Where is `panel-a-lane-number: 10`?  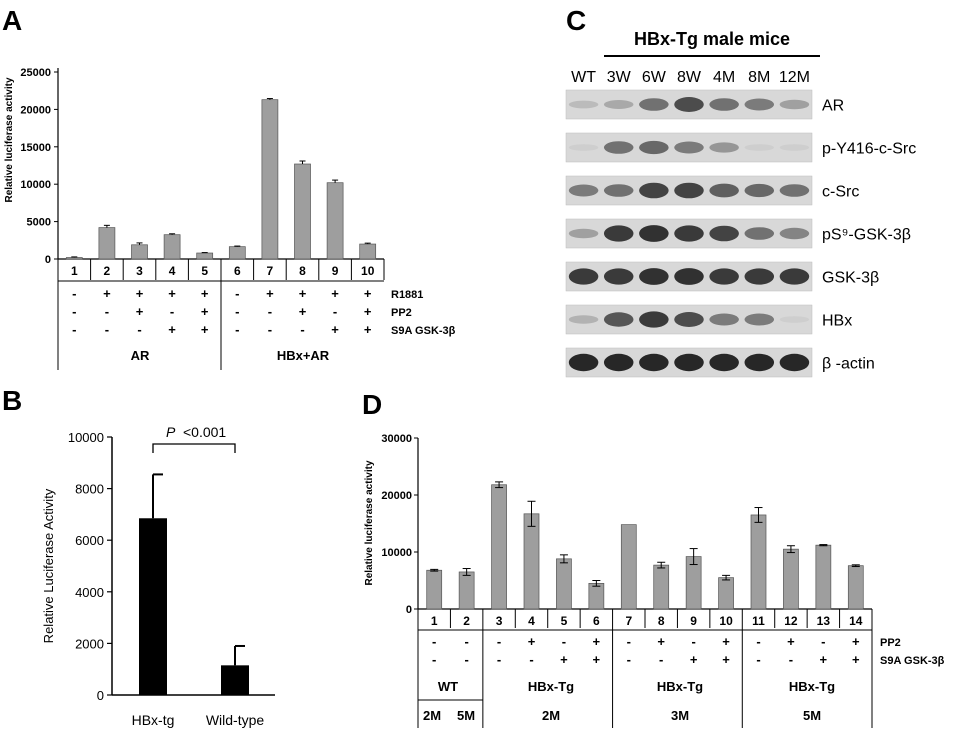 panel-a-lane-number: 10 is located at coordinates (368, 271).